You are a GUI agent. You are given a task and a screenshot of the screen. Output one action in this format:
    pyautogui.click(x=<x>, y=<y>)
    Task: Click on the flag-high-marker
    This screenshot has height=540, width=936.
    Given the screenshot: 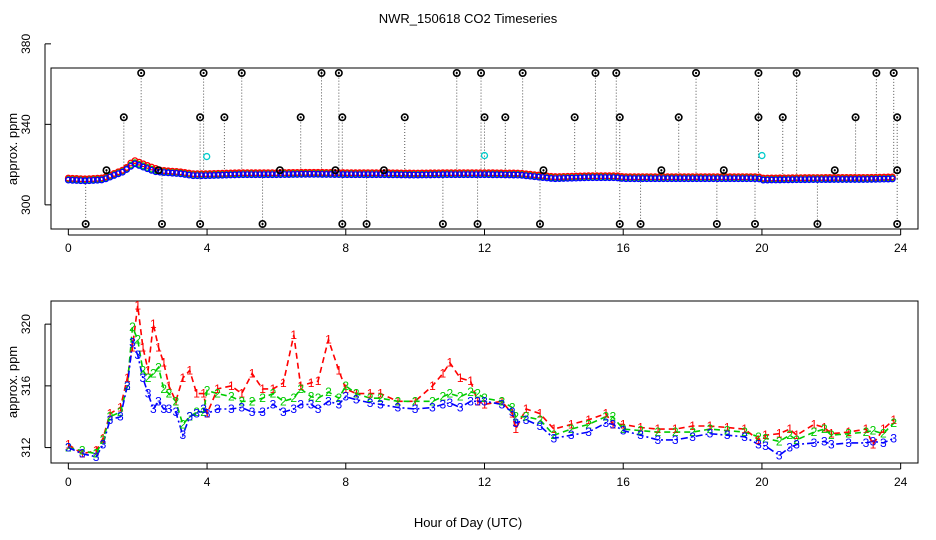 What is the action you would take?
    pyautogui.click(x=876, y=73)
    